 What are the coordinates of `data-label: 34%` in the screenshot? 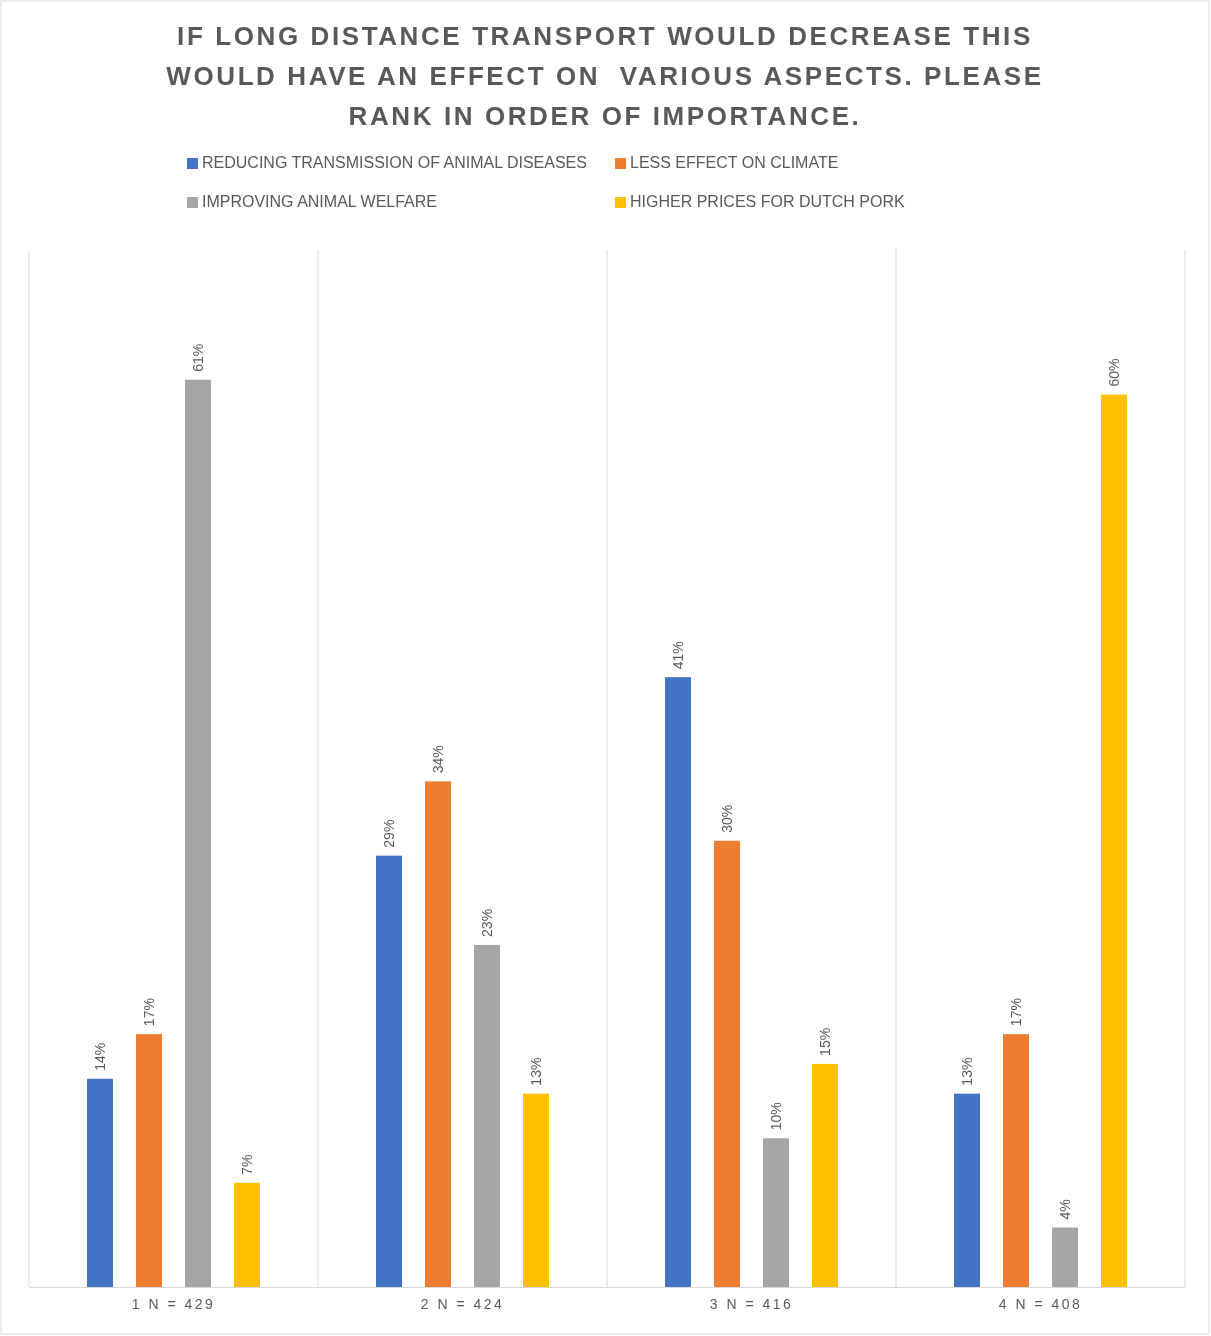 It's located at (438, 759).